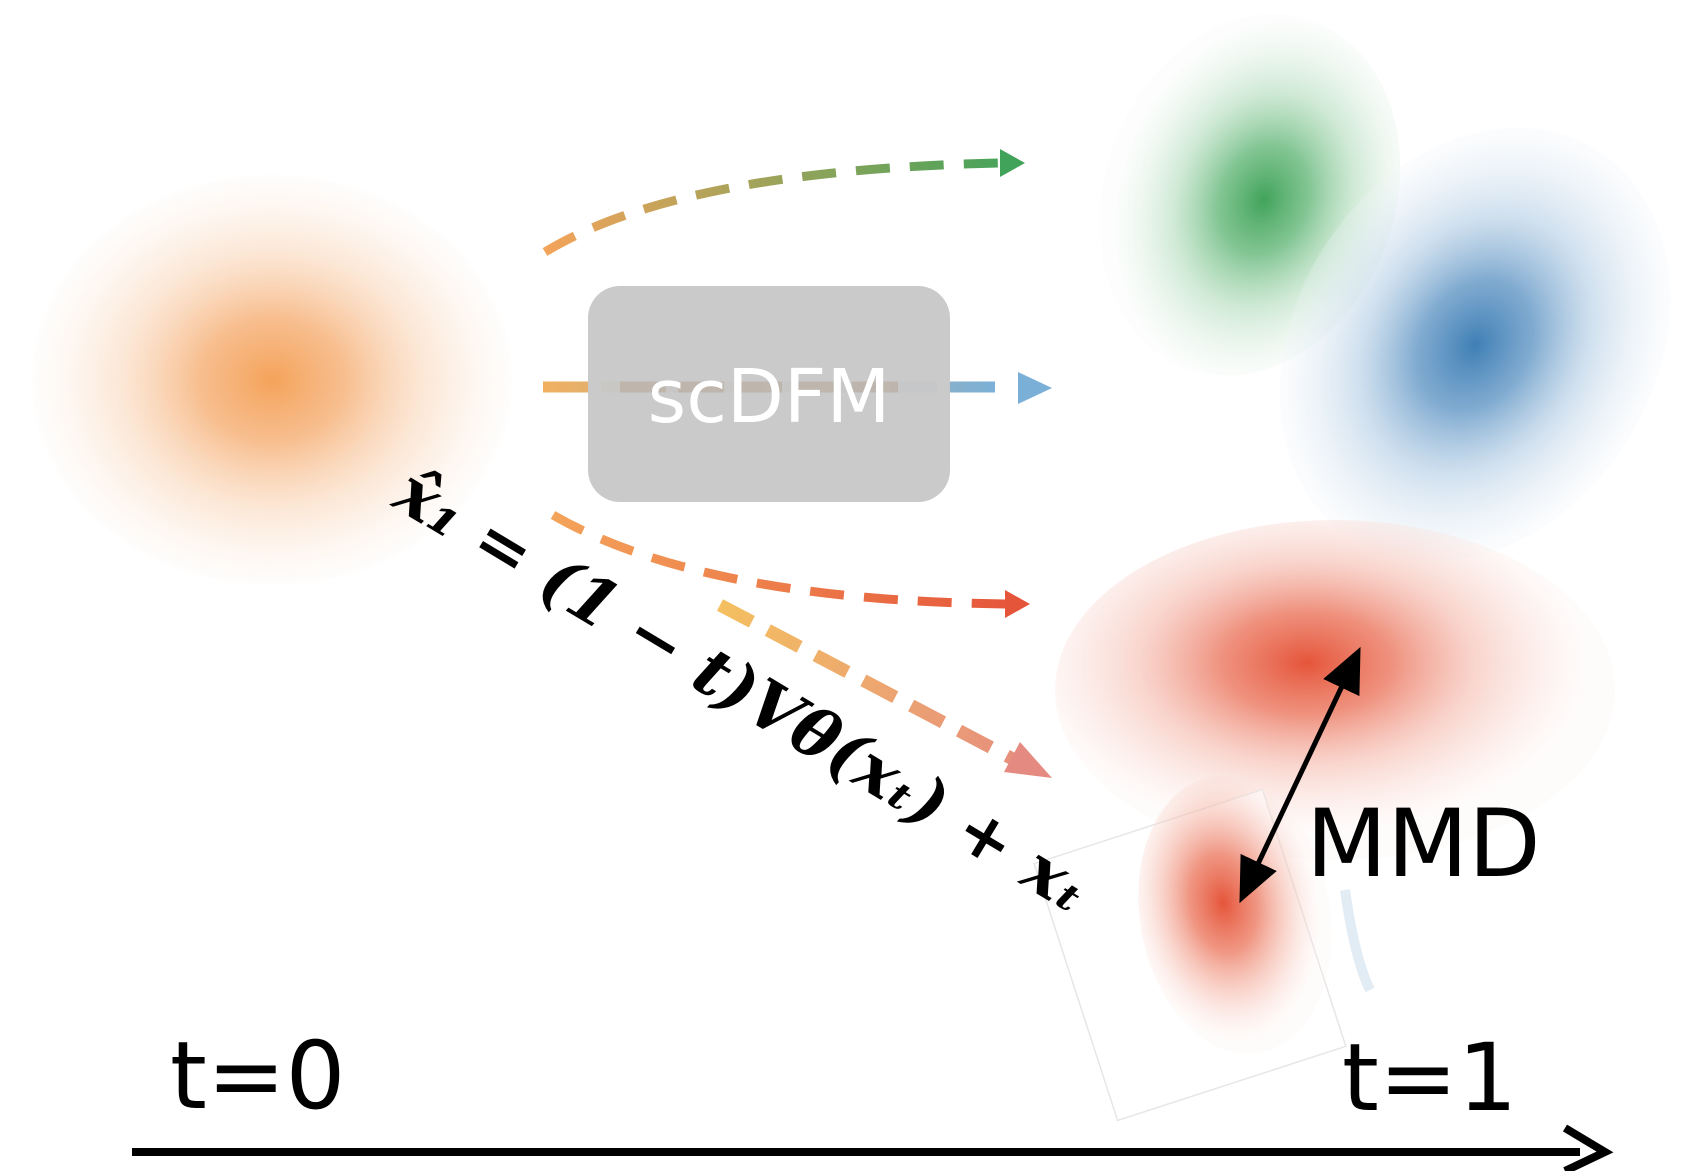  I want to click on prediction-arrow, so click(884, 688).